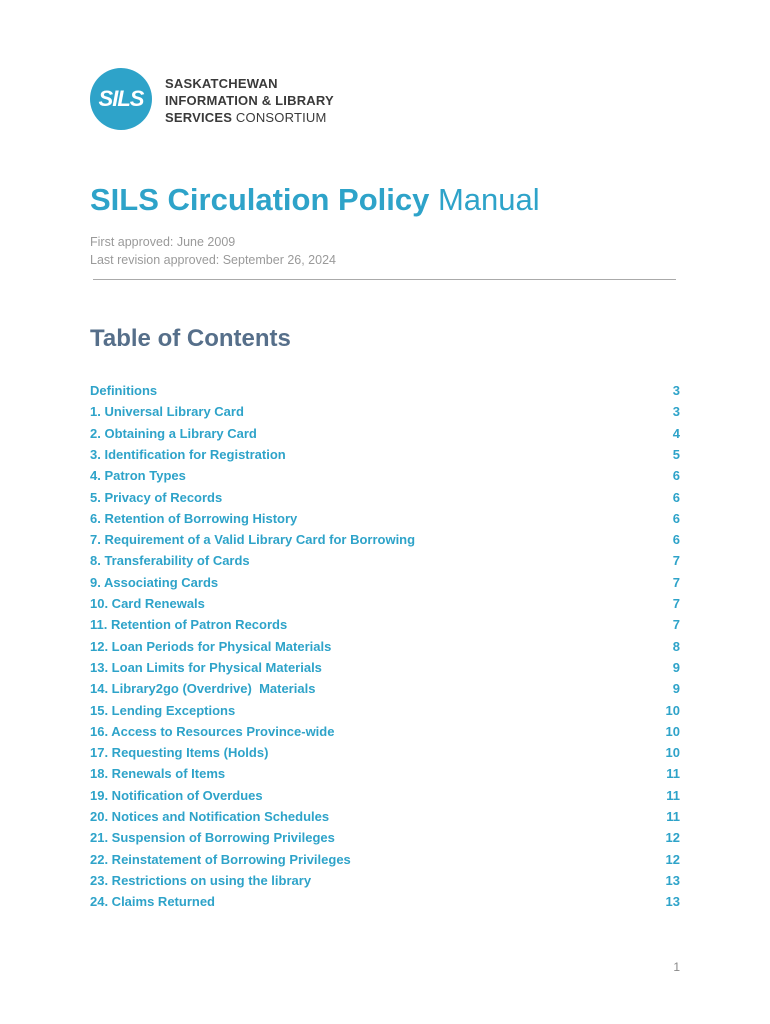 The image size is (770, 1024). Describe the element at coordinates (163, 242) in the screenshot. I see `meta: First approved: June 2009` at that location.